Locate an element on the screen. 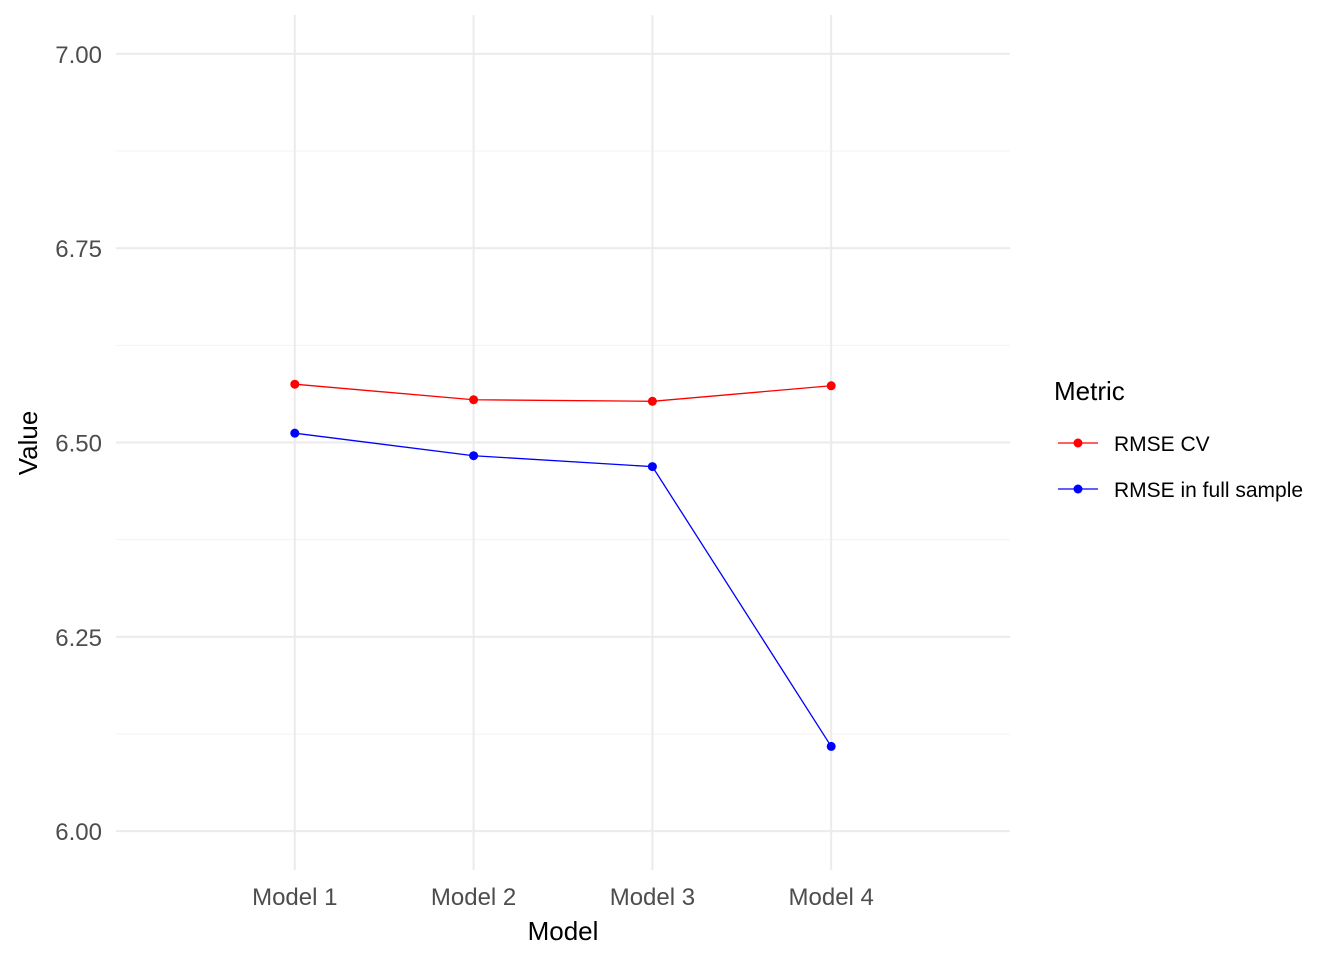 The height and width of the screenshot is (960, 1344). y-tick-label: 6.75 is located at coordinates (78, 249).